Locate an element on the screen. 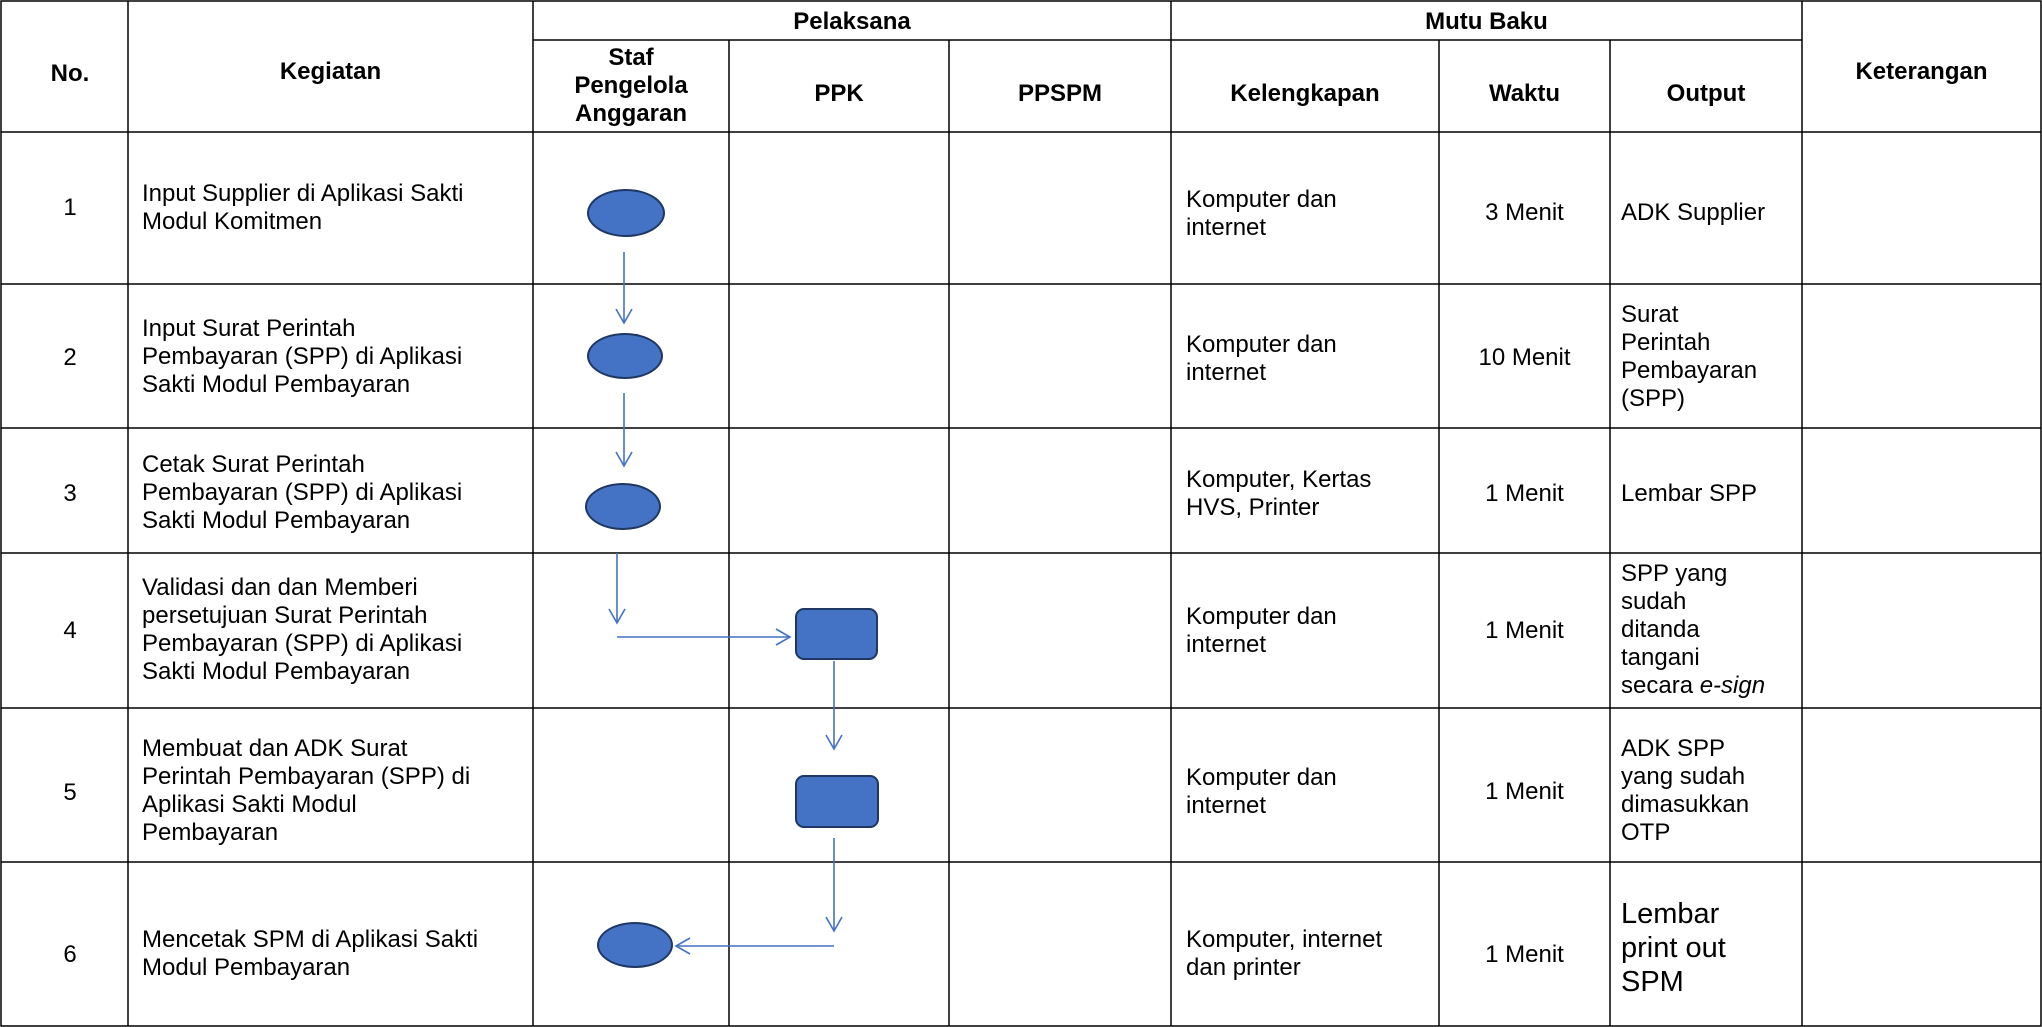  header-waktu: Waktu is located at coordinates (1524, 93).